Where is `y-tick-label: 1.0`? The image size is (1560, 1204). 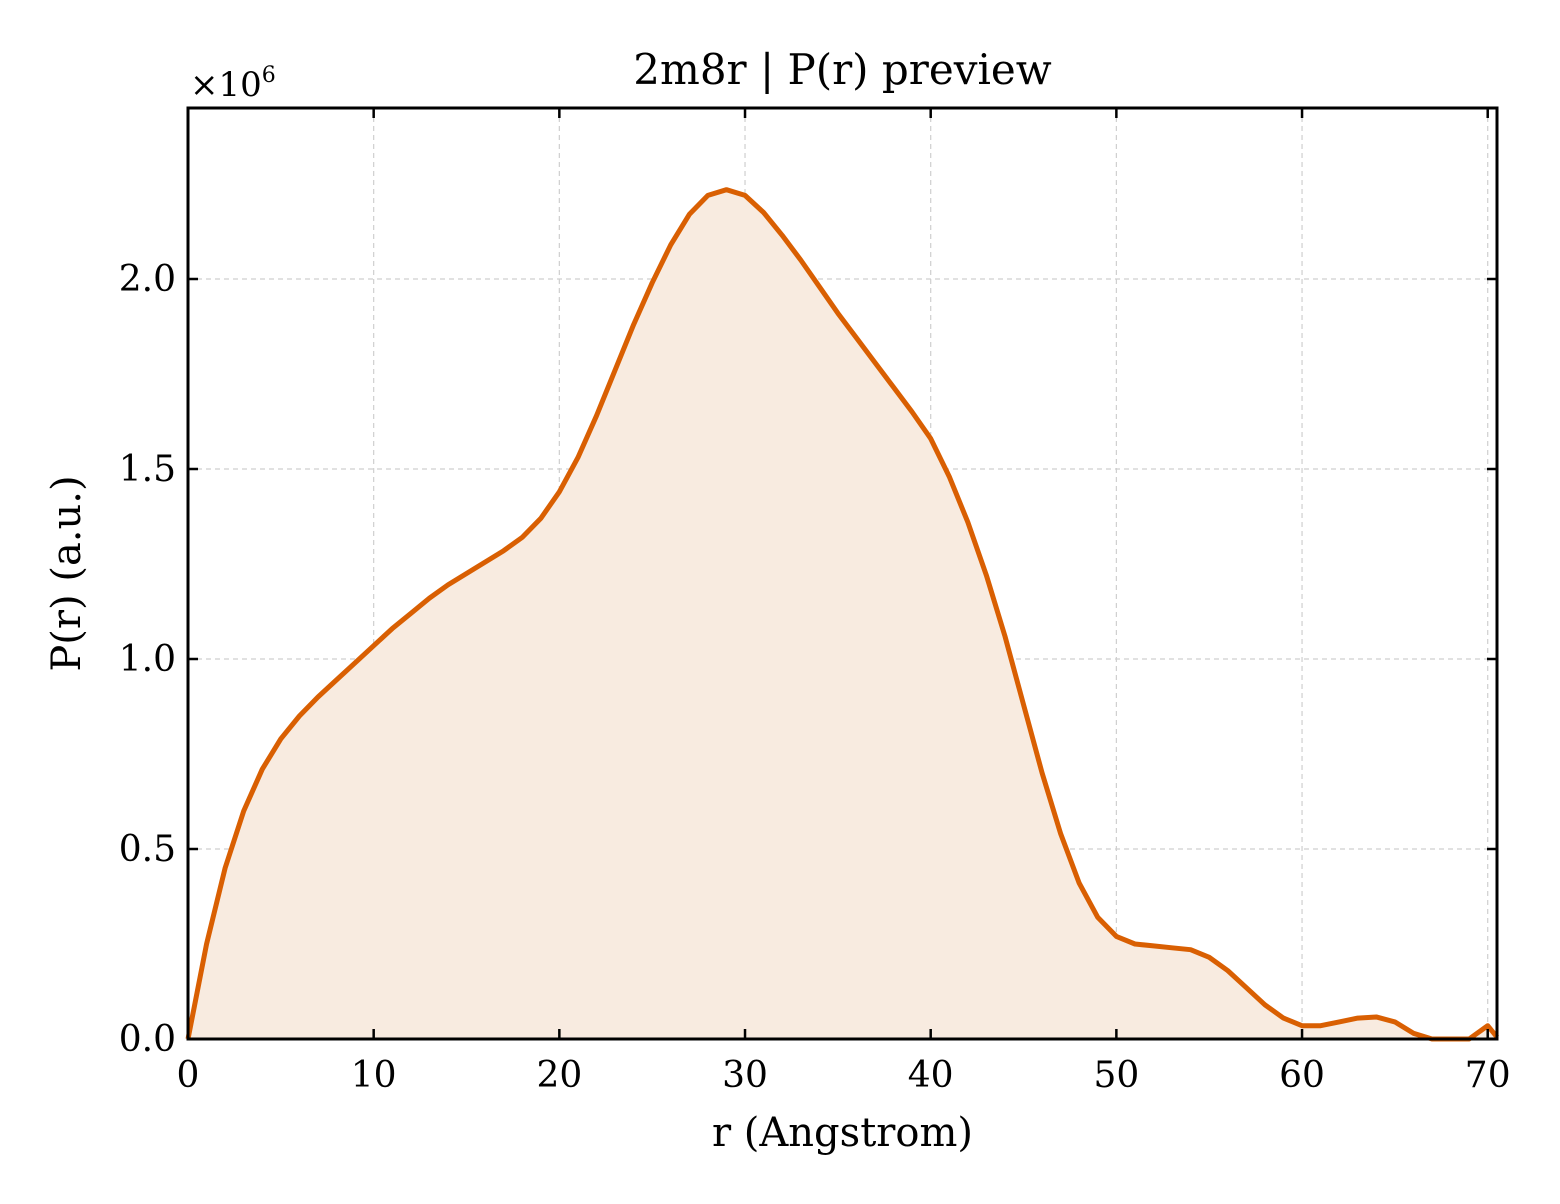
y-tick-label: 1.0 is located at coordinates (147, 659).